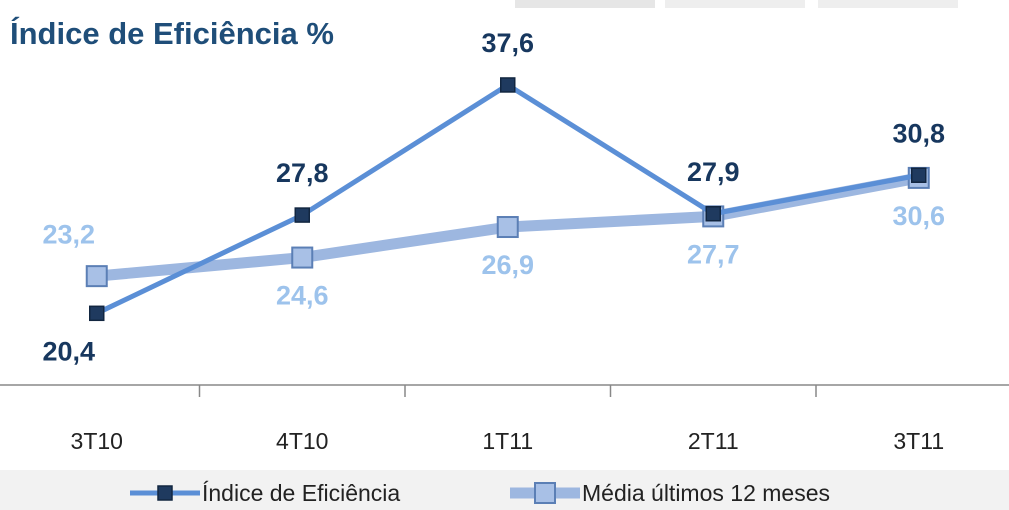  I want to click on data-label: 20,4, so click(68, 351).